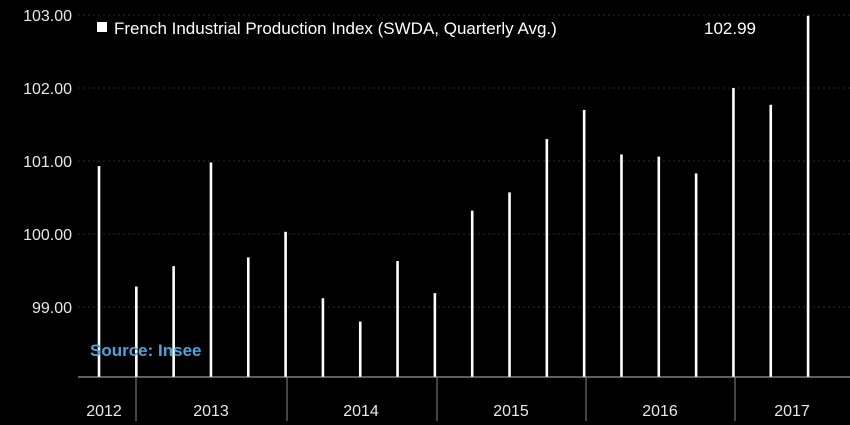 The image size is (850, 425). Describe the element at coordinates (511, 411) in the screenshot. I see `x-tick-label: 2015` at that location.